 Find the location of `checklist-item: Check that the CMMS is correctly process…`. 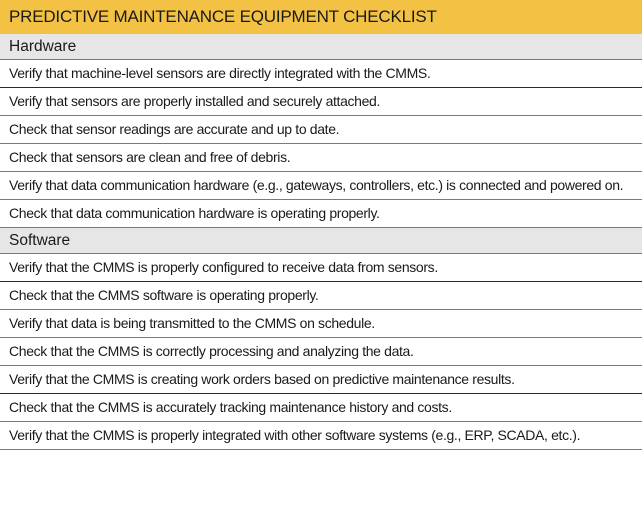

checklist-item: Check that the CMMS is correctly process… is located at coordinates (321, 352).